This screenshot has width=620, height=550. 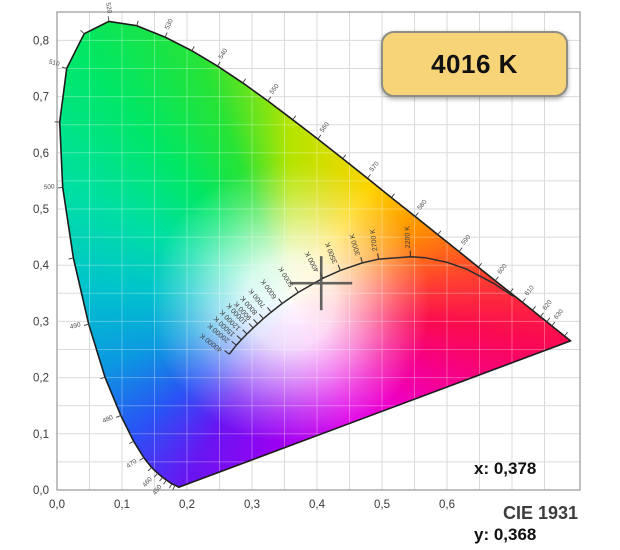 I want to click on y-axis-tick-label: 0,6, so click(x=41, y=154).